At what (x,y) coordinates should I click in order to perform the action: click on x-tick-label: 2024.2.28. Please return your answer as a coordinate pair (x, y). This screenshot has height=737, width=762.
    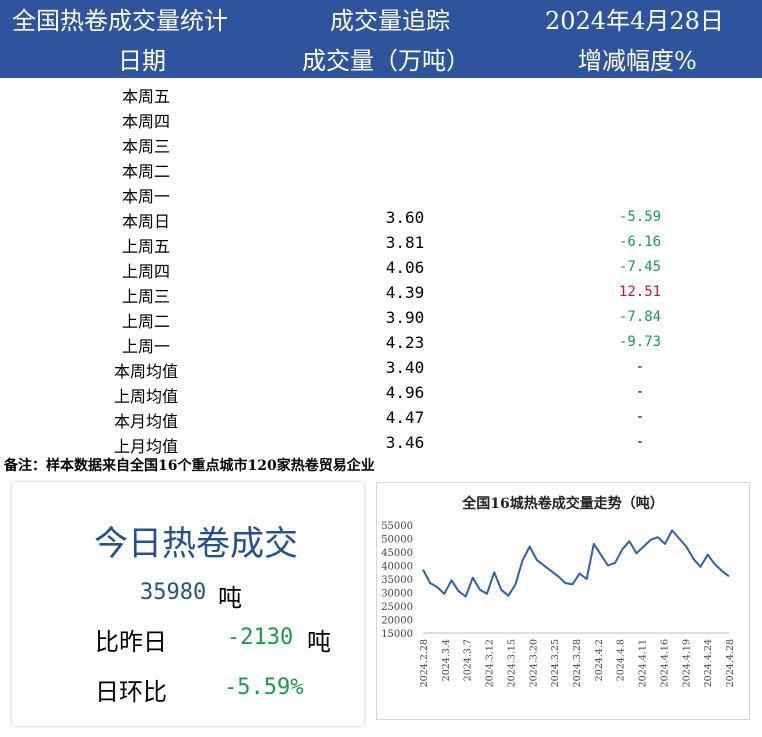
    Looking at the image, I should click on (424, 663).